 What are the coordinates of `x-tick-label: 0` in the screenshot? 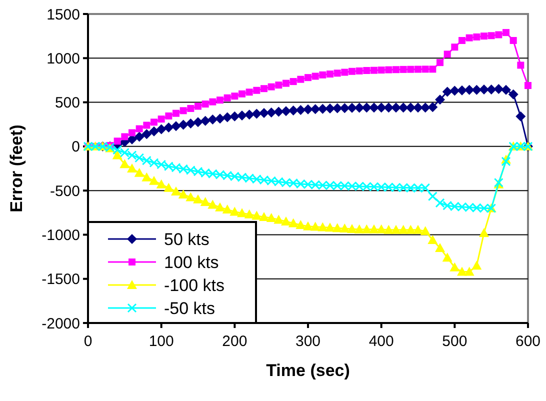 It's located at (88, 341).